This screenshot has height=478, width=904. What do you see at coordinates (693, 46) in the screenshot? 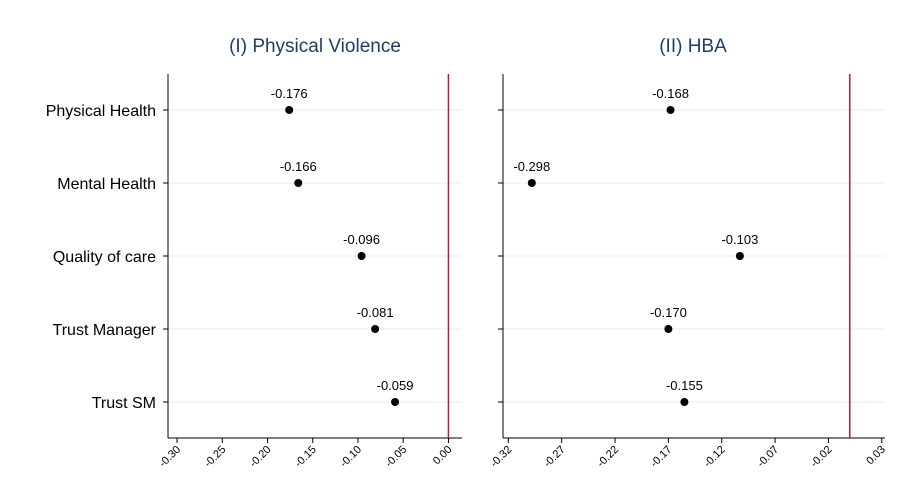
I see `panel-title: (II) HBA` at bounding box center [693, 46].